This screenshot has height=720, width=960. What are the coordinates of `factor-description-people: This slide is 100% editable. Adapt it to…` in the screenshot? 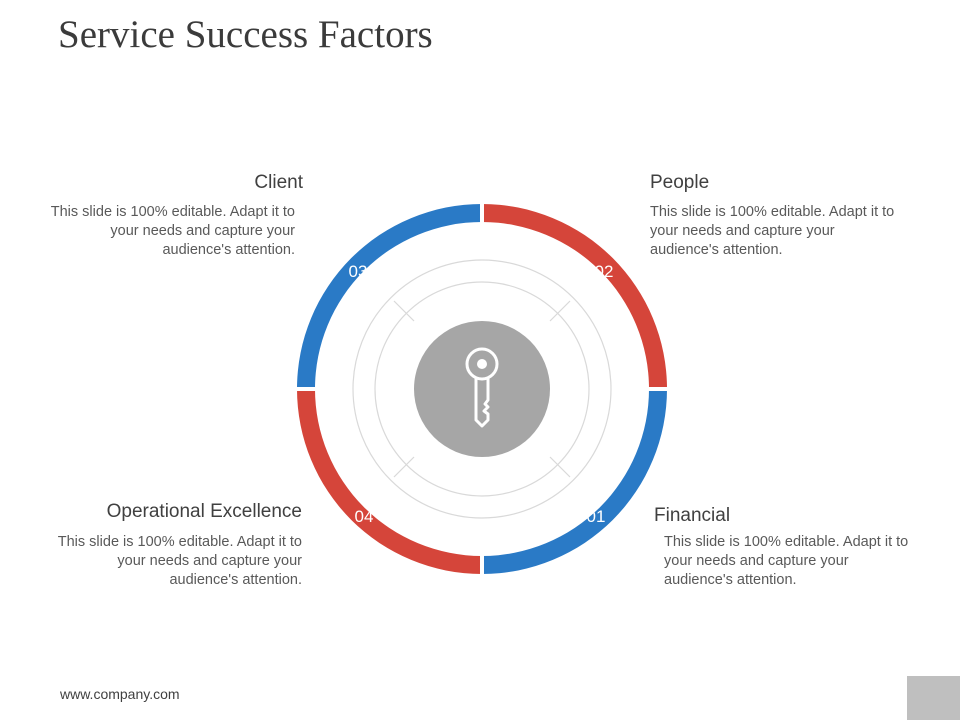 It's located at (772, 231).